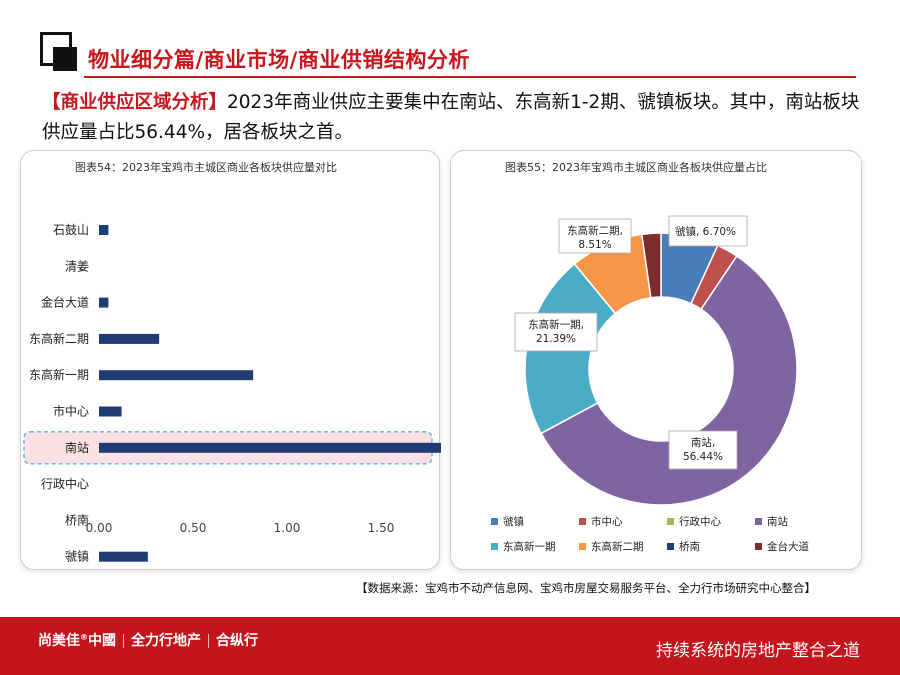  What do you see at coordinates (193, 528) in the screenshot?
I see `x-tick-label: 0.50` at bounding box center [193, 528].